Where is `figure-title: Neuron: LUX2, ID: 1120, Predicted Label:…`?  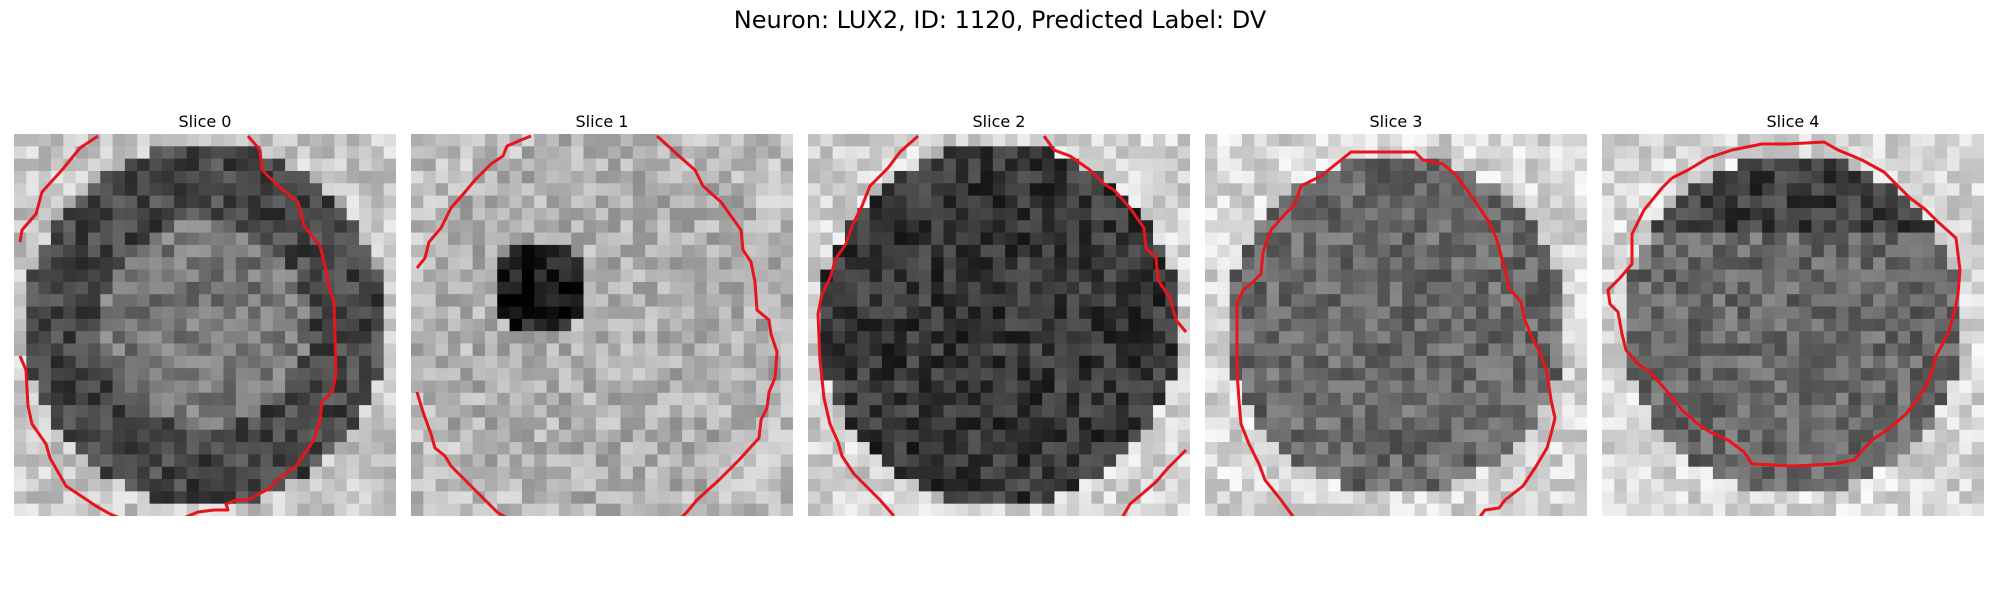
figure-title: Neuron: LUX2, ID: 1120, Predicted Label:… is located at coordinates (1000, 20).